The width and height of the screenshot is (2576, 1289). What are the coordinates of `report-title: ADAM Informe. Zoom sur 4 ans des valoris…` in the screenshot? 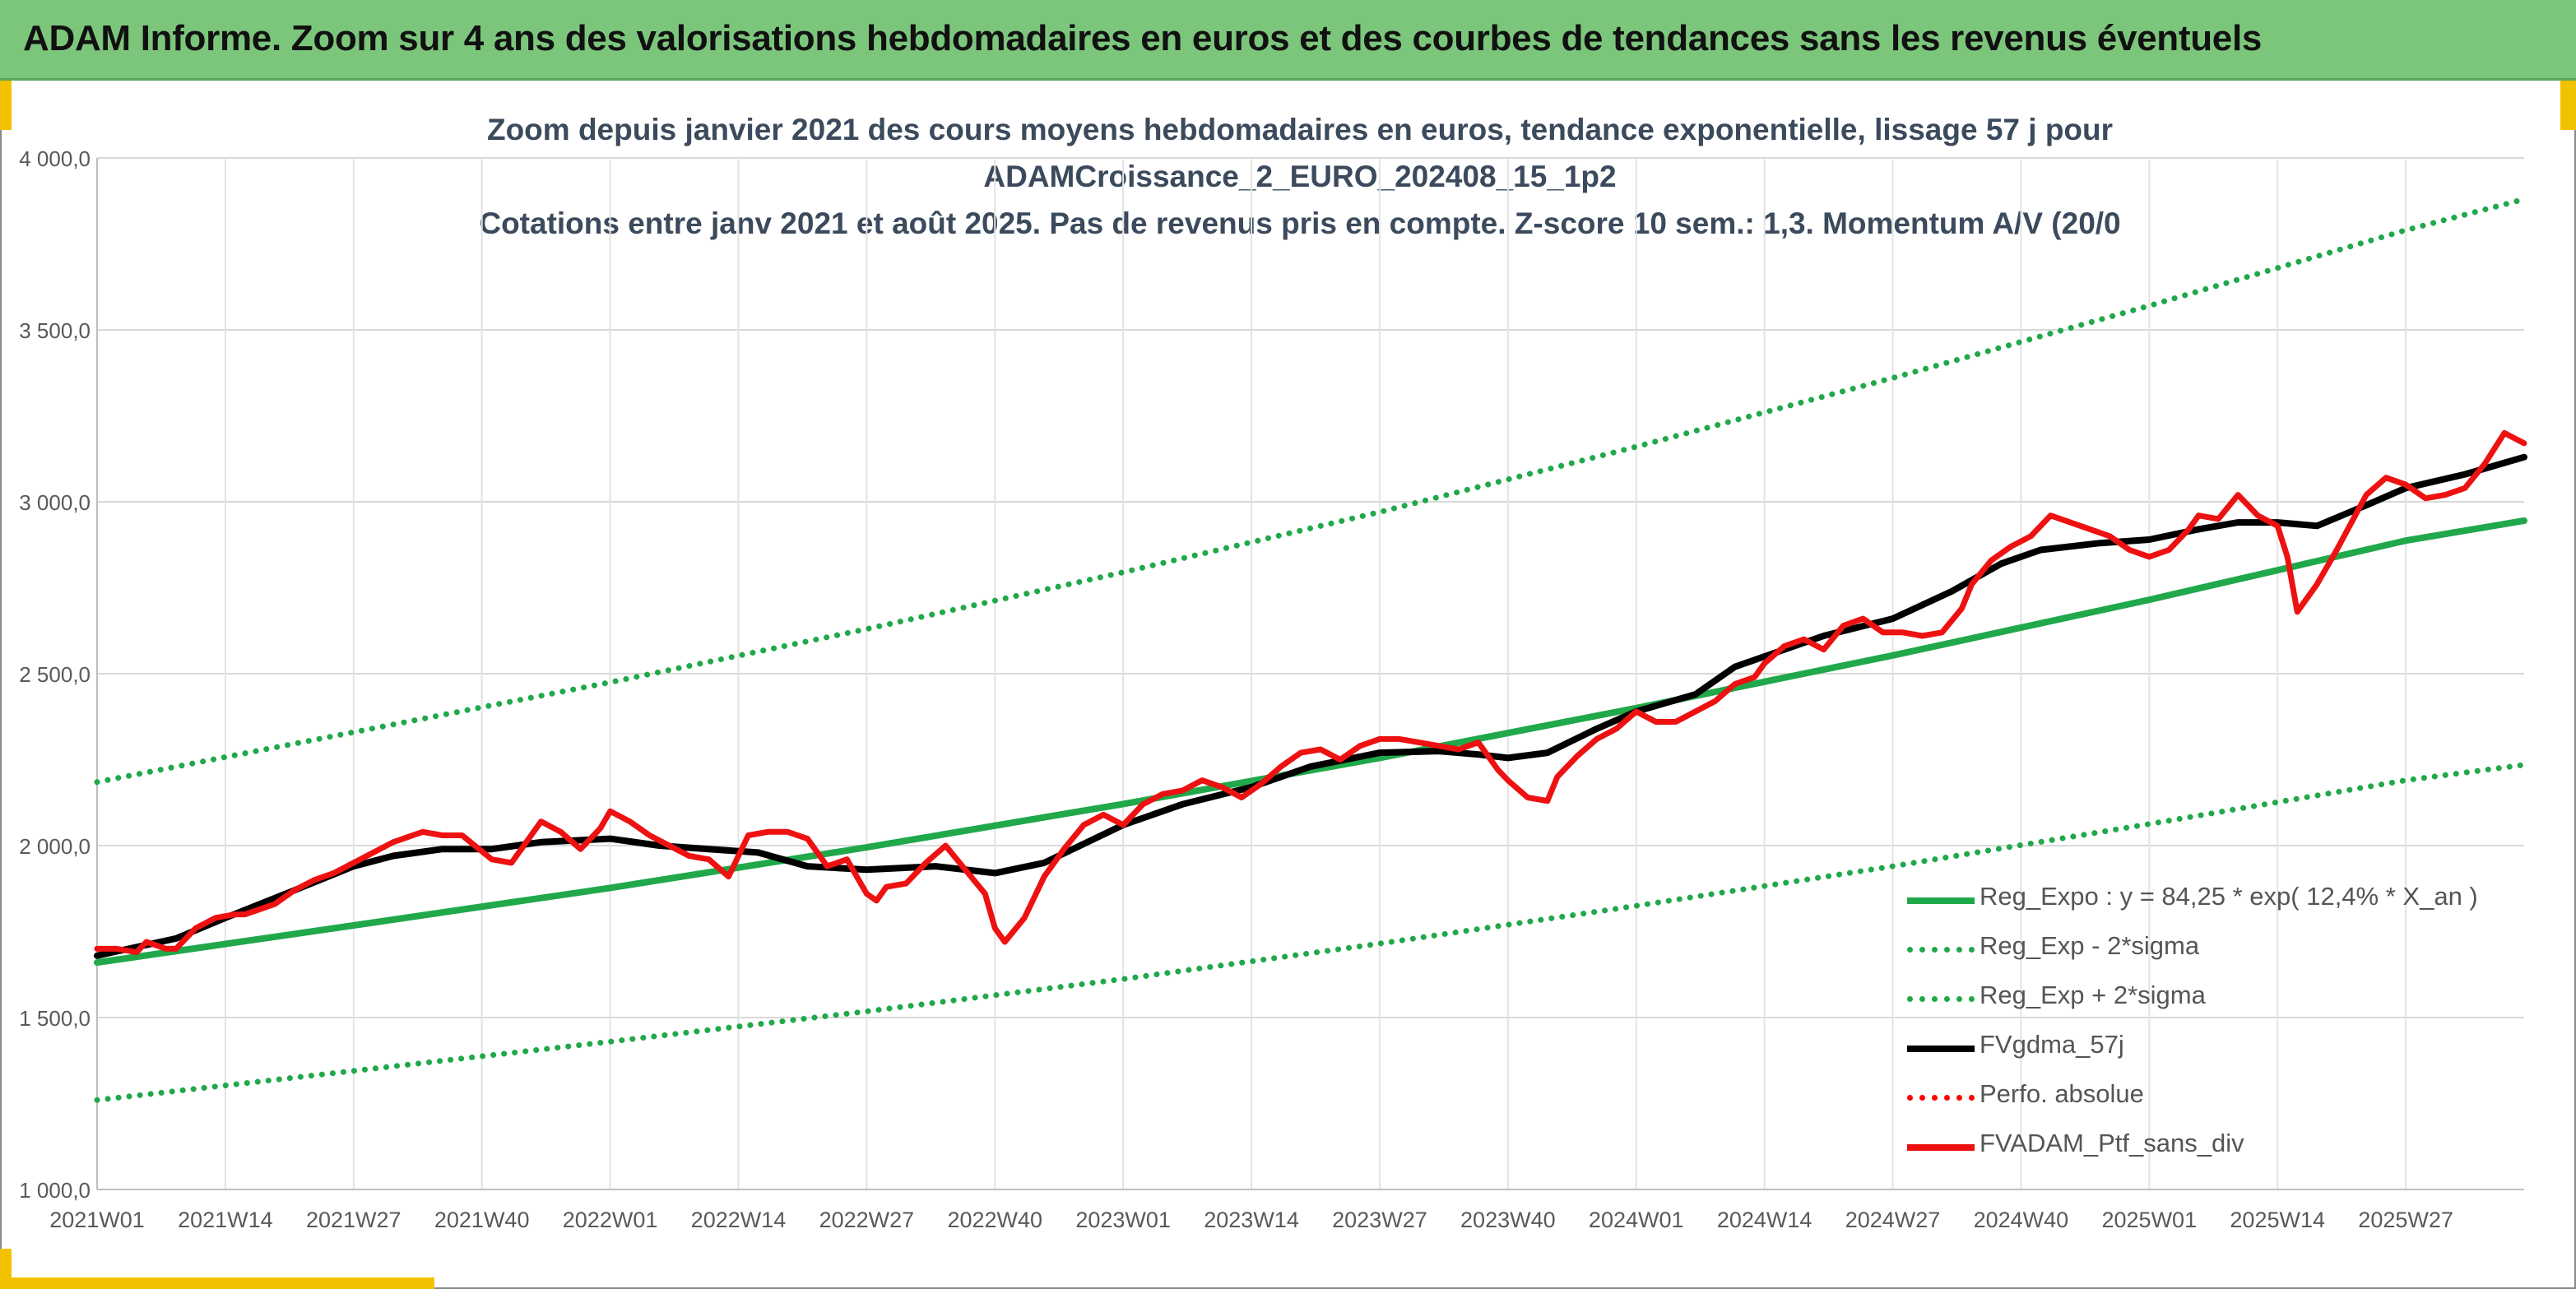 It's located at (1143, 38).